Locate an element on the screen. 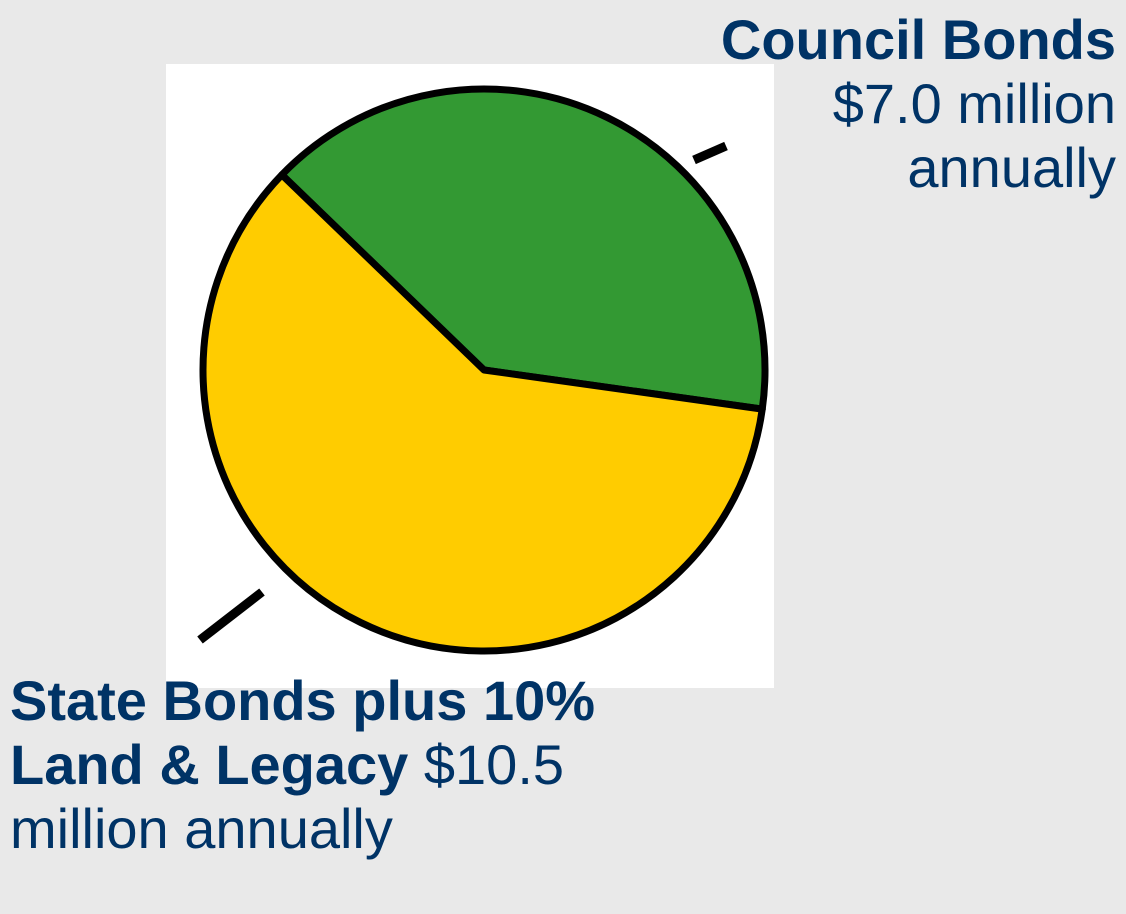 The image size is (1126, 914). state-bonds-name-line2: Land & Legacy is located at coordinates (209, 764).